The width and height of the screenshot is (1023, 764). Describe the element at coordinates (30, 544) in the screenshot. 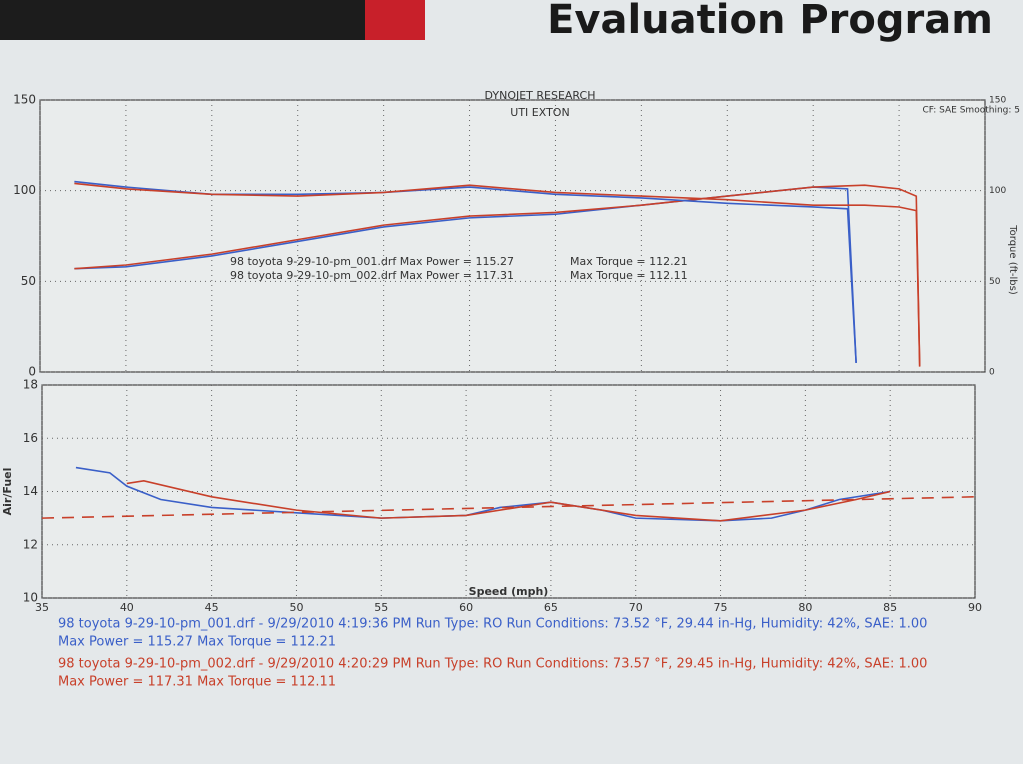

I see `y-tick-label: 12` at that location.